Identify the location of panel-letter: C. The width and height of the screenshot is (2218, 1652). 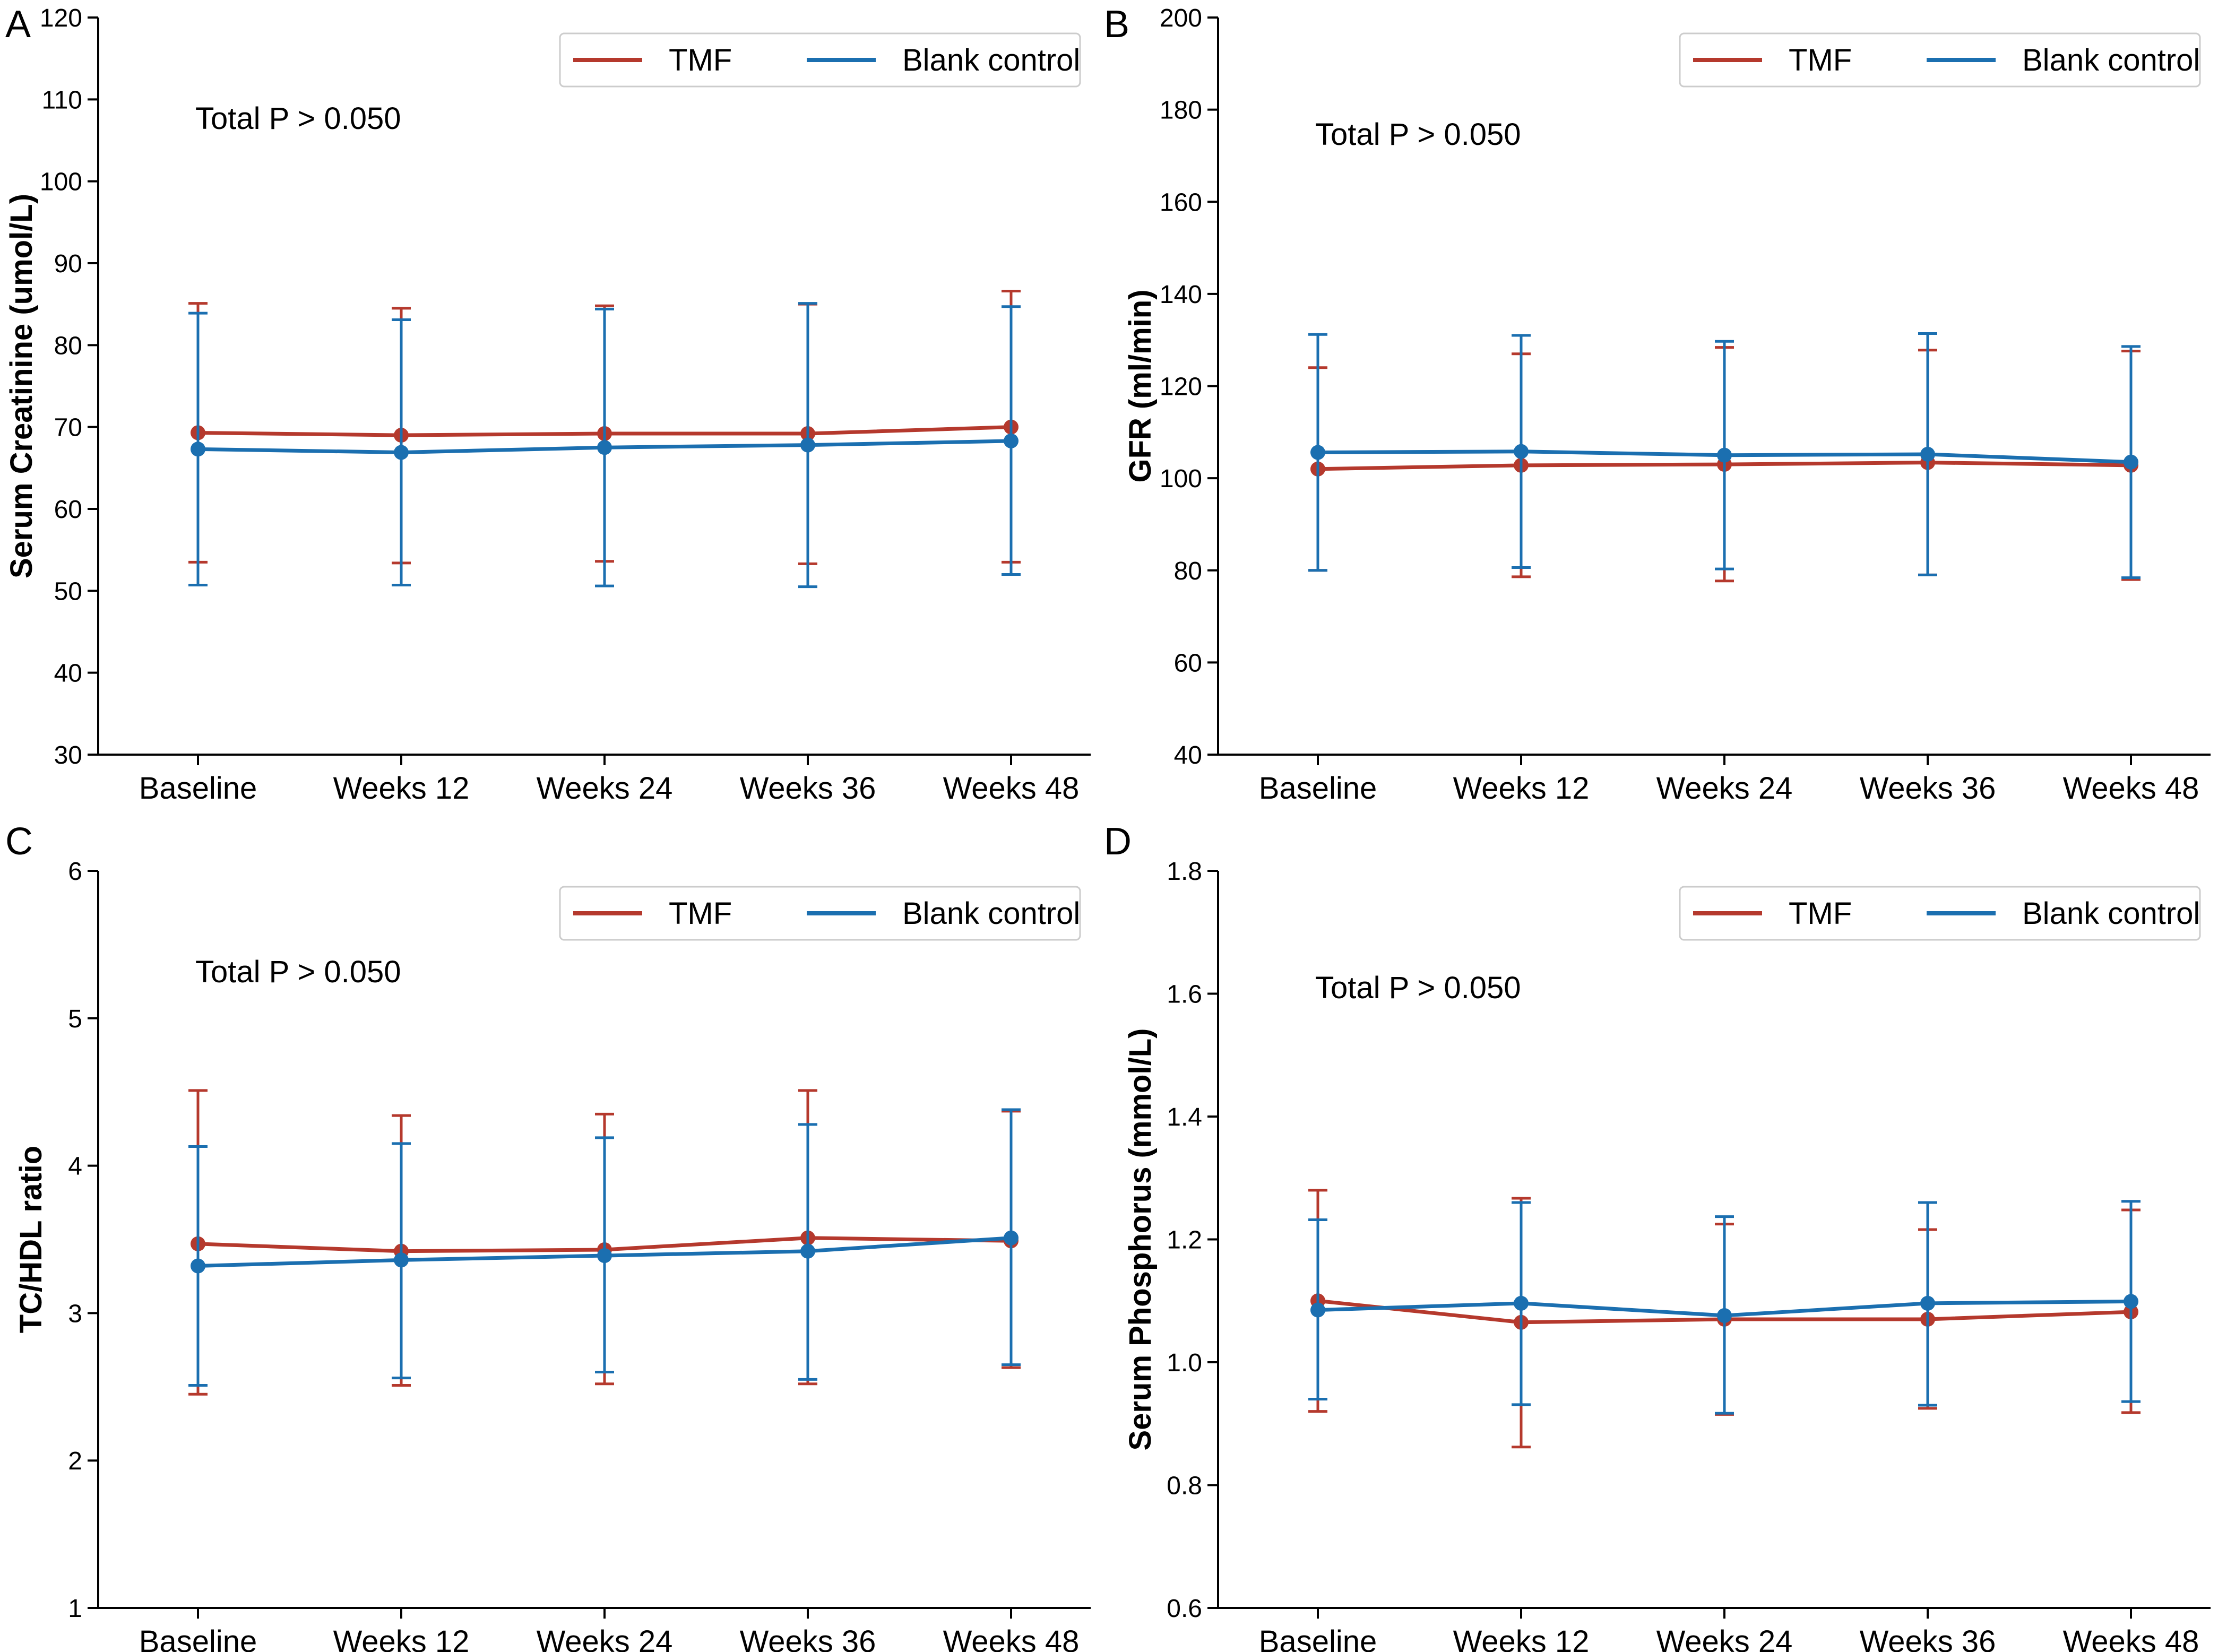
(19, 842).